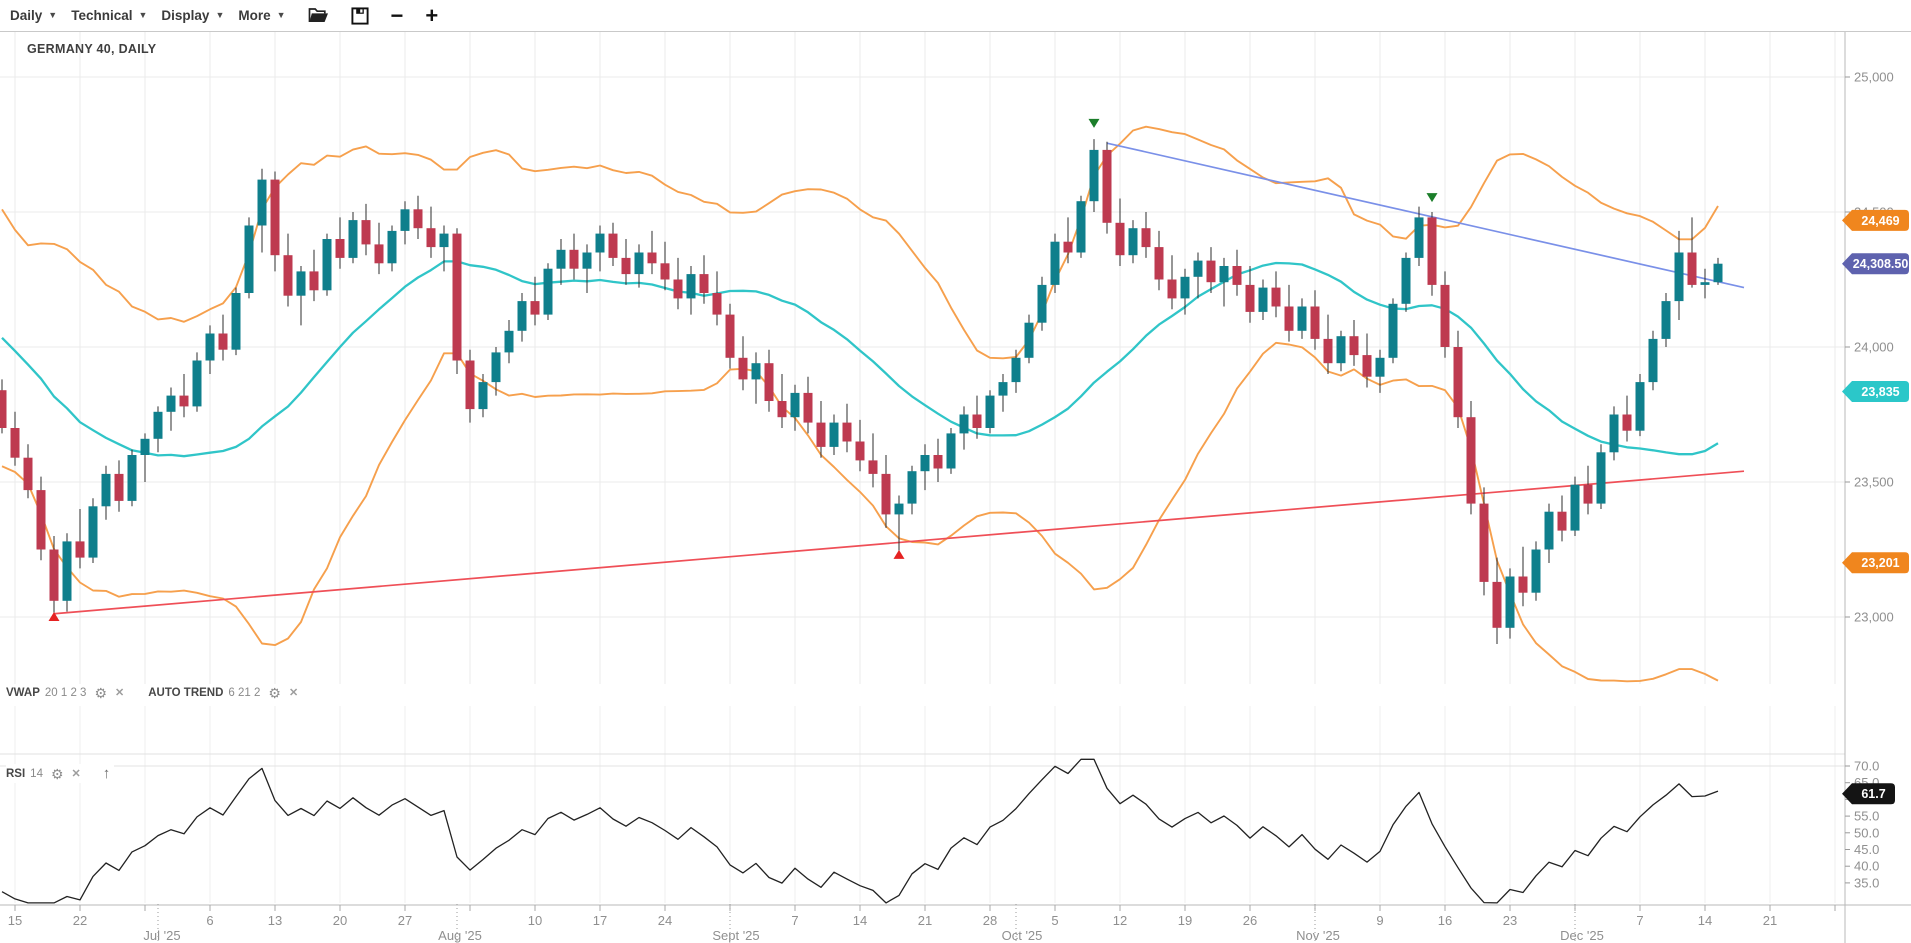  Describe the element at coordinates (192, 15) in the screenshot. I see `menu-display: Display ▼` at that location.